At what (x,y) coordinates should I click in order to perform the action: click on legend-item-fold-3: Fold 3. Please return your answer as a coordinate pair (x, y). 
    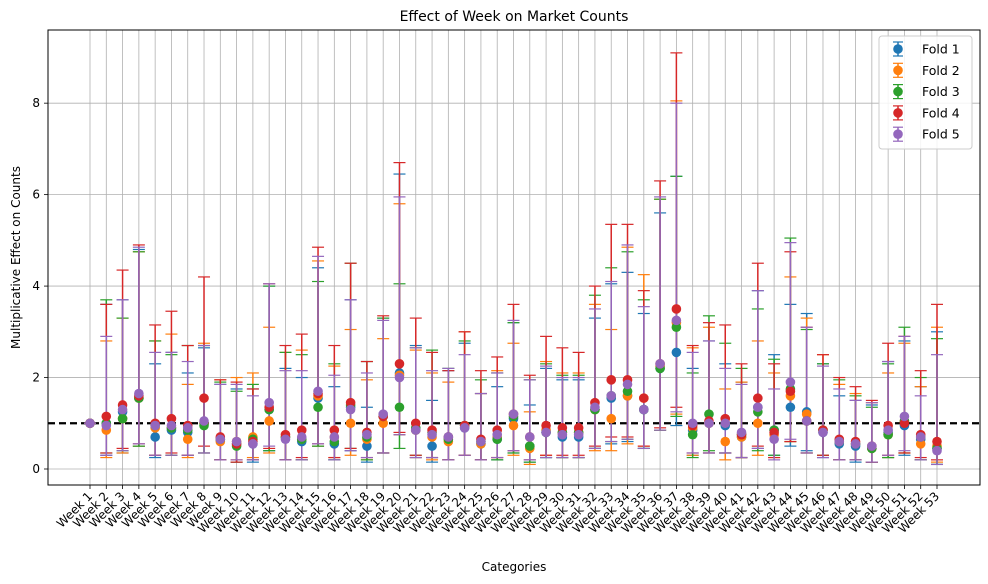
    Looking at the image, I should click on (926, 91).